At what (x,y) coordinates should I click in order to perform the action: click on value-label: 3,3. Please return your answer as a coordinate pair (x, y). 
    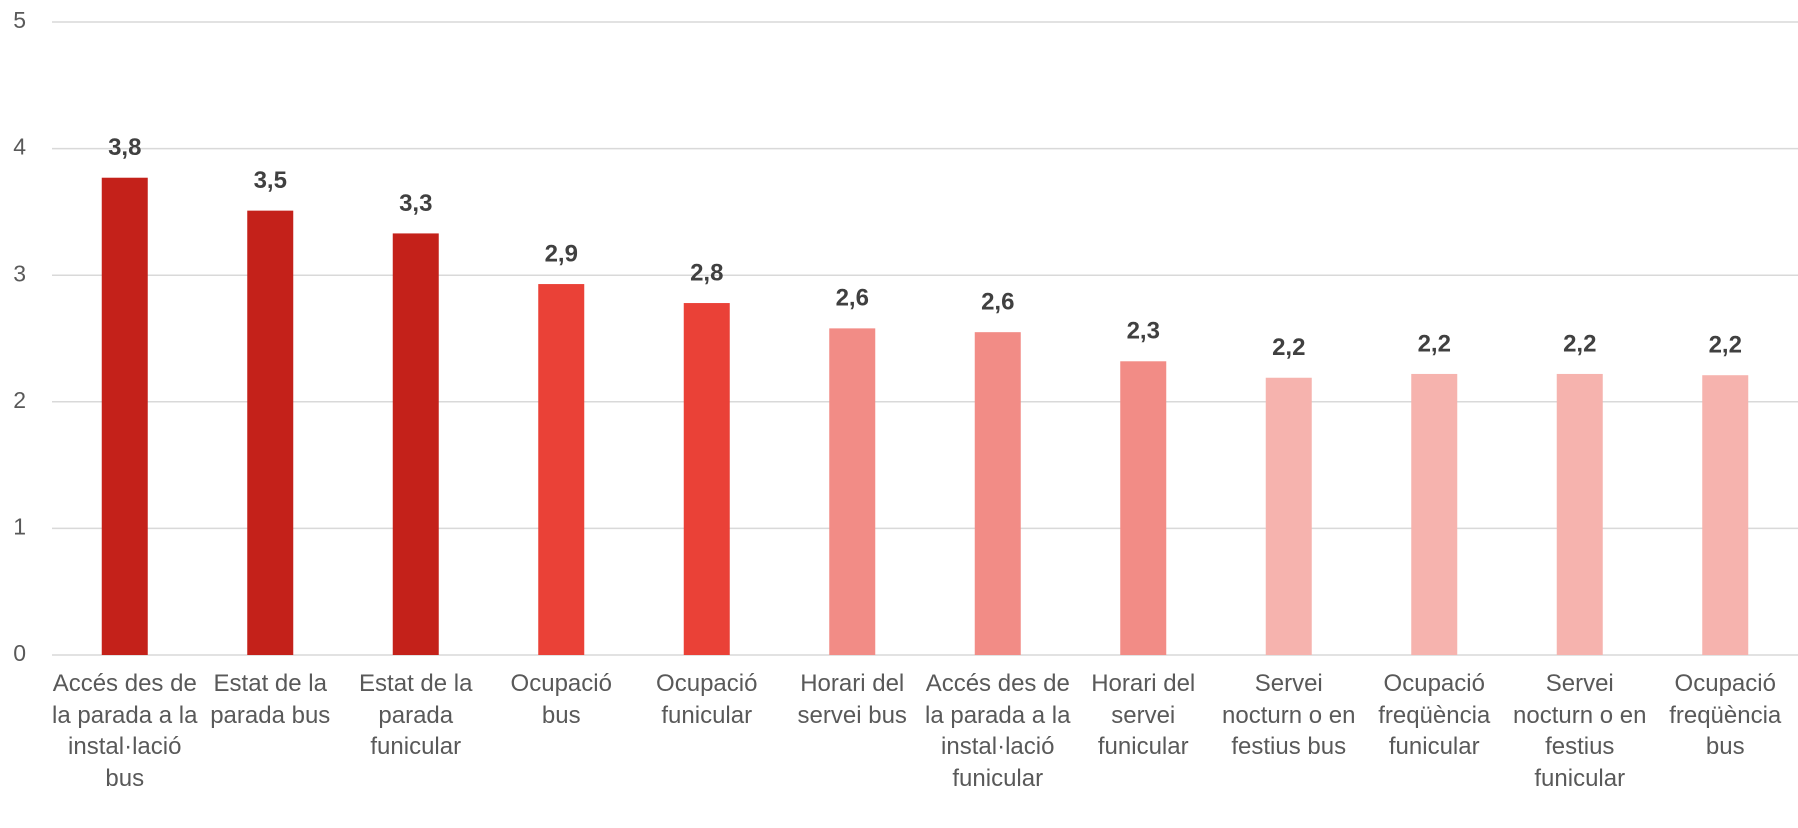
    Looking at the image, I should click on (415, 203).